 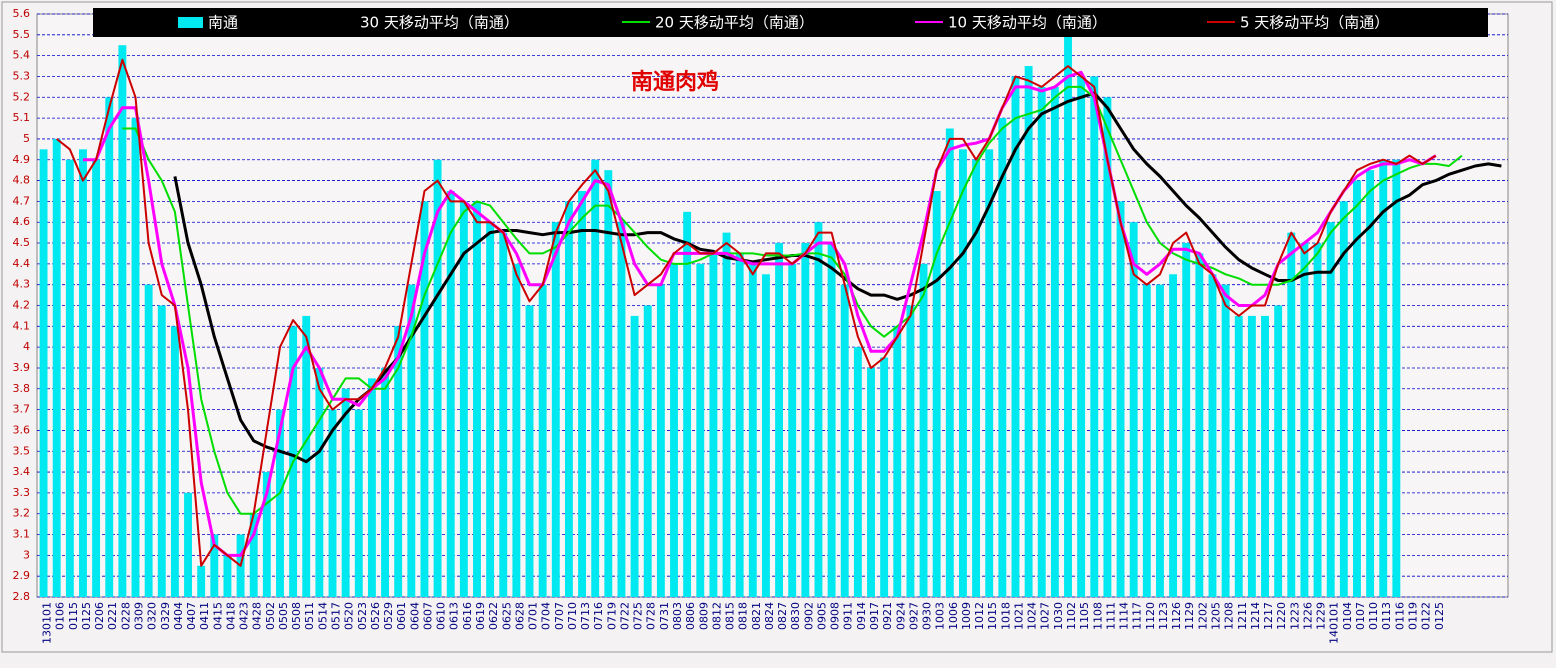 What do you see at coordinates (743, 616) in the screenshot?
I see `x-tick-label: 0818` at bounding box center [743, 616].